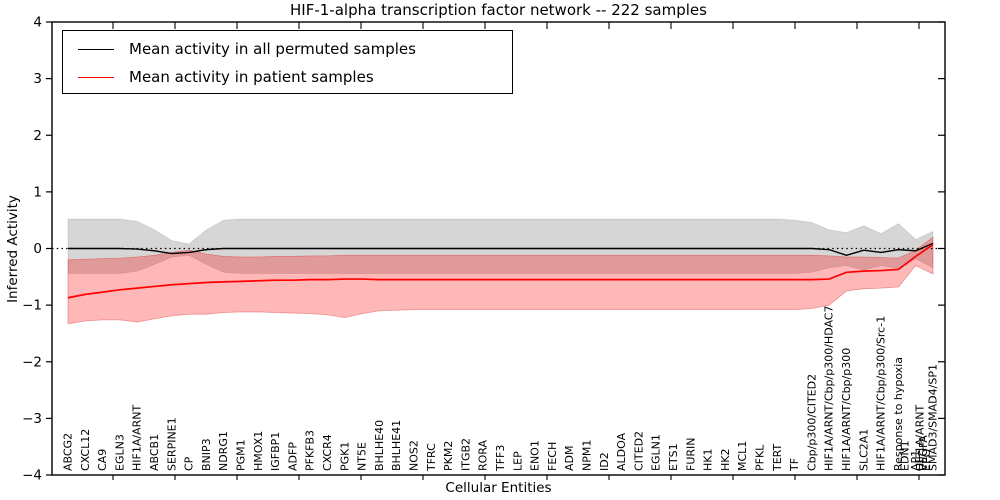  I want to click on x-category-label: TFF3, so click(500, 458).